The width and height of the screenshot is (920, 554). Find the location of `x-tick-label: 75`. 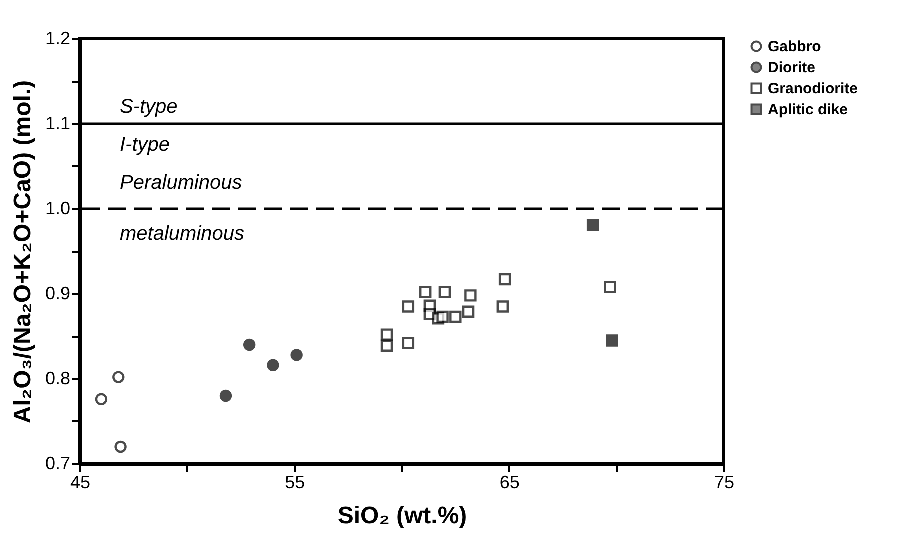

x-tick-label: 75 is located at coordinates (724, 482).